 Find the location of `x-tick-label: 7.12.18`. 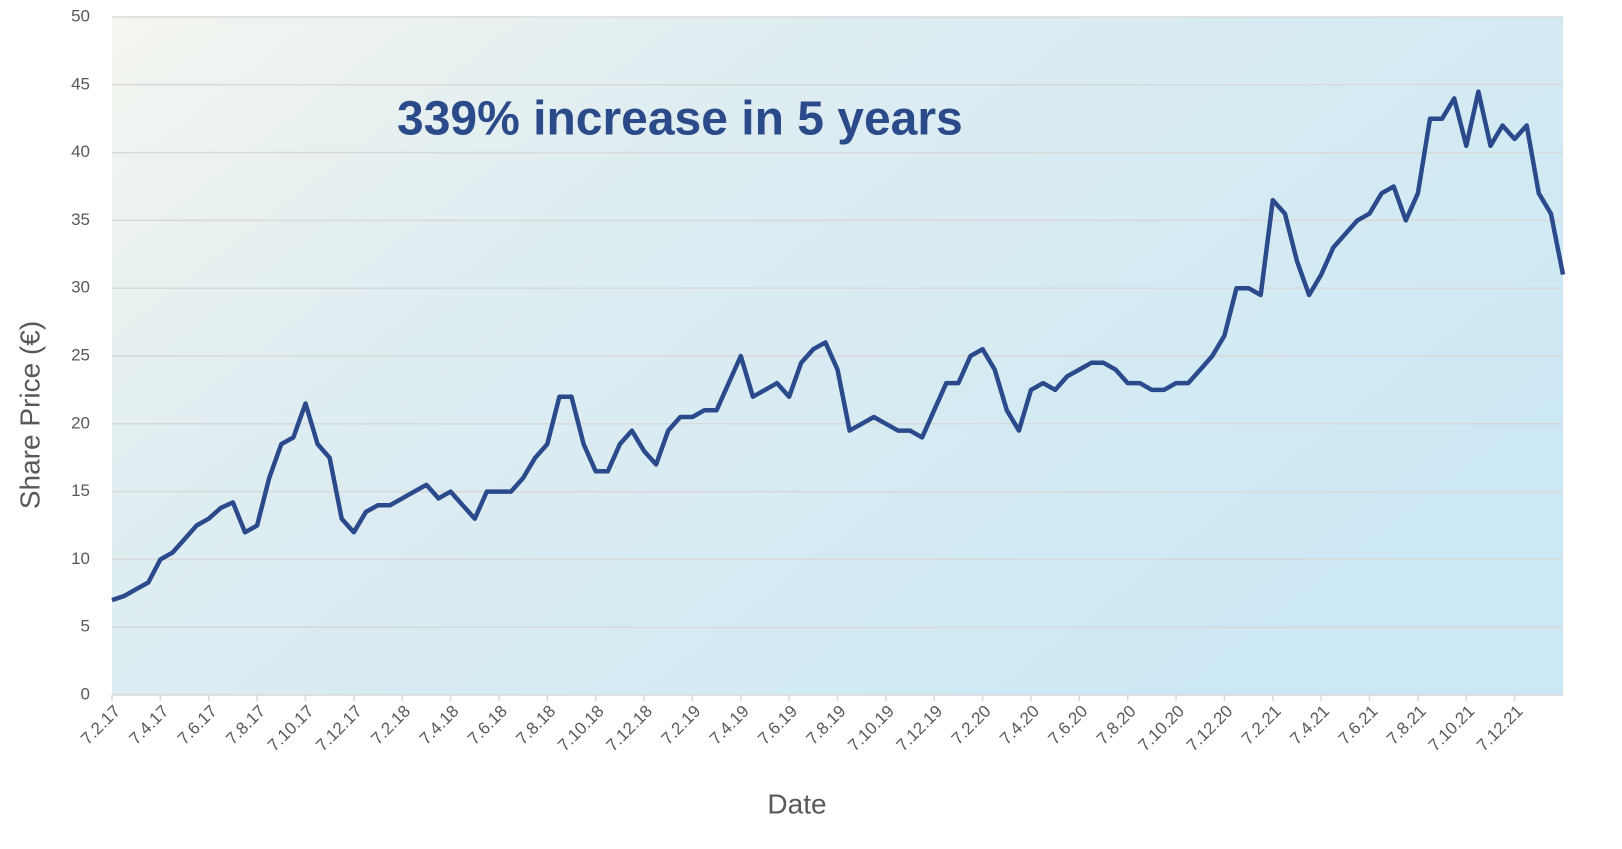

x-tick-label: 7.12.18 is located at coordinates (629, 729).